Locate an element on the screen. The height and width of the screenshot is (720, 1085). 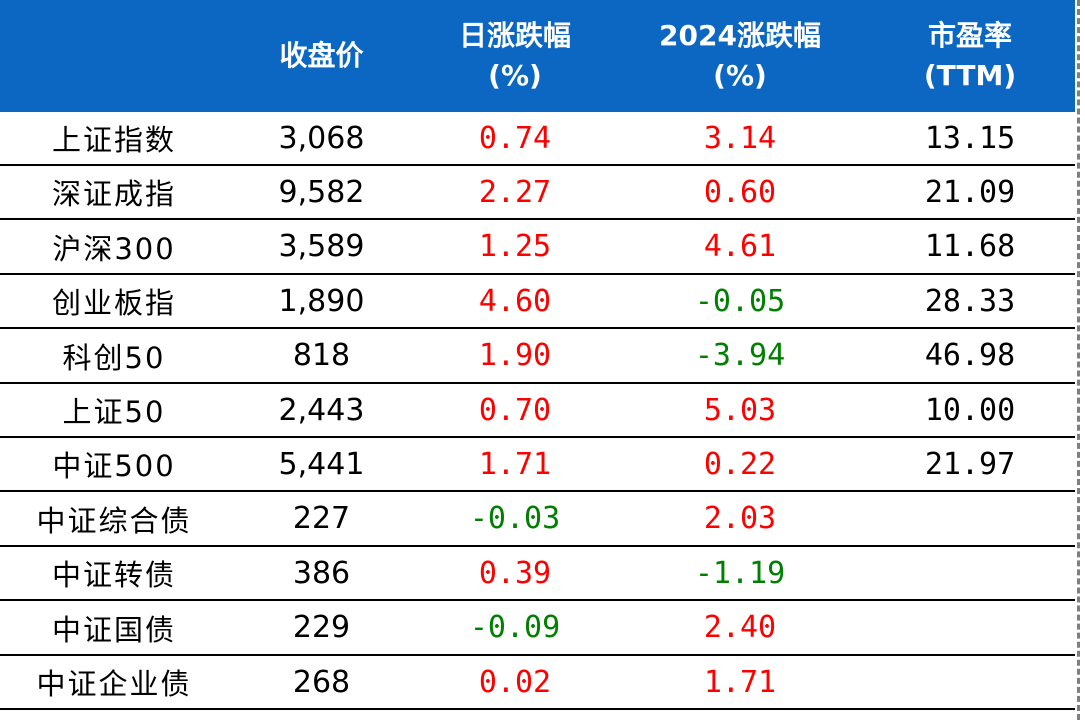
table-row: 科创50 818 1.90 -3.94 46.98 is located at coordinates (537, 357).